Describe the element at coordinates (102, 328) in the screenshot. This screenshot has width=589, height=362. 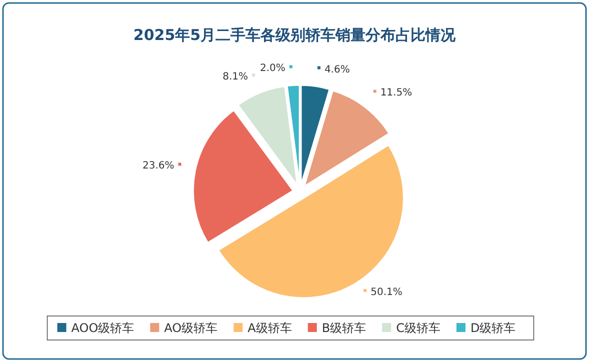
I see `legend-label: AOO级轿车` at that location.